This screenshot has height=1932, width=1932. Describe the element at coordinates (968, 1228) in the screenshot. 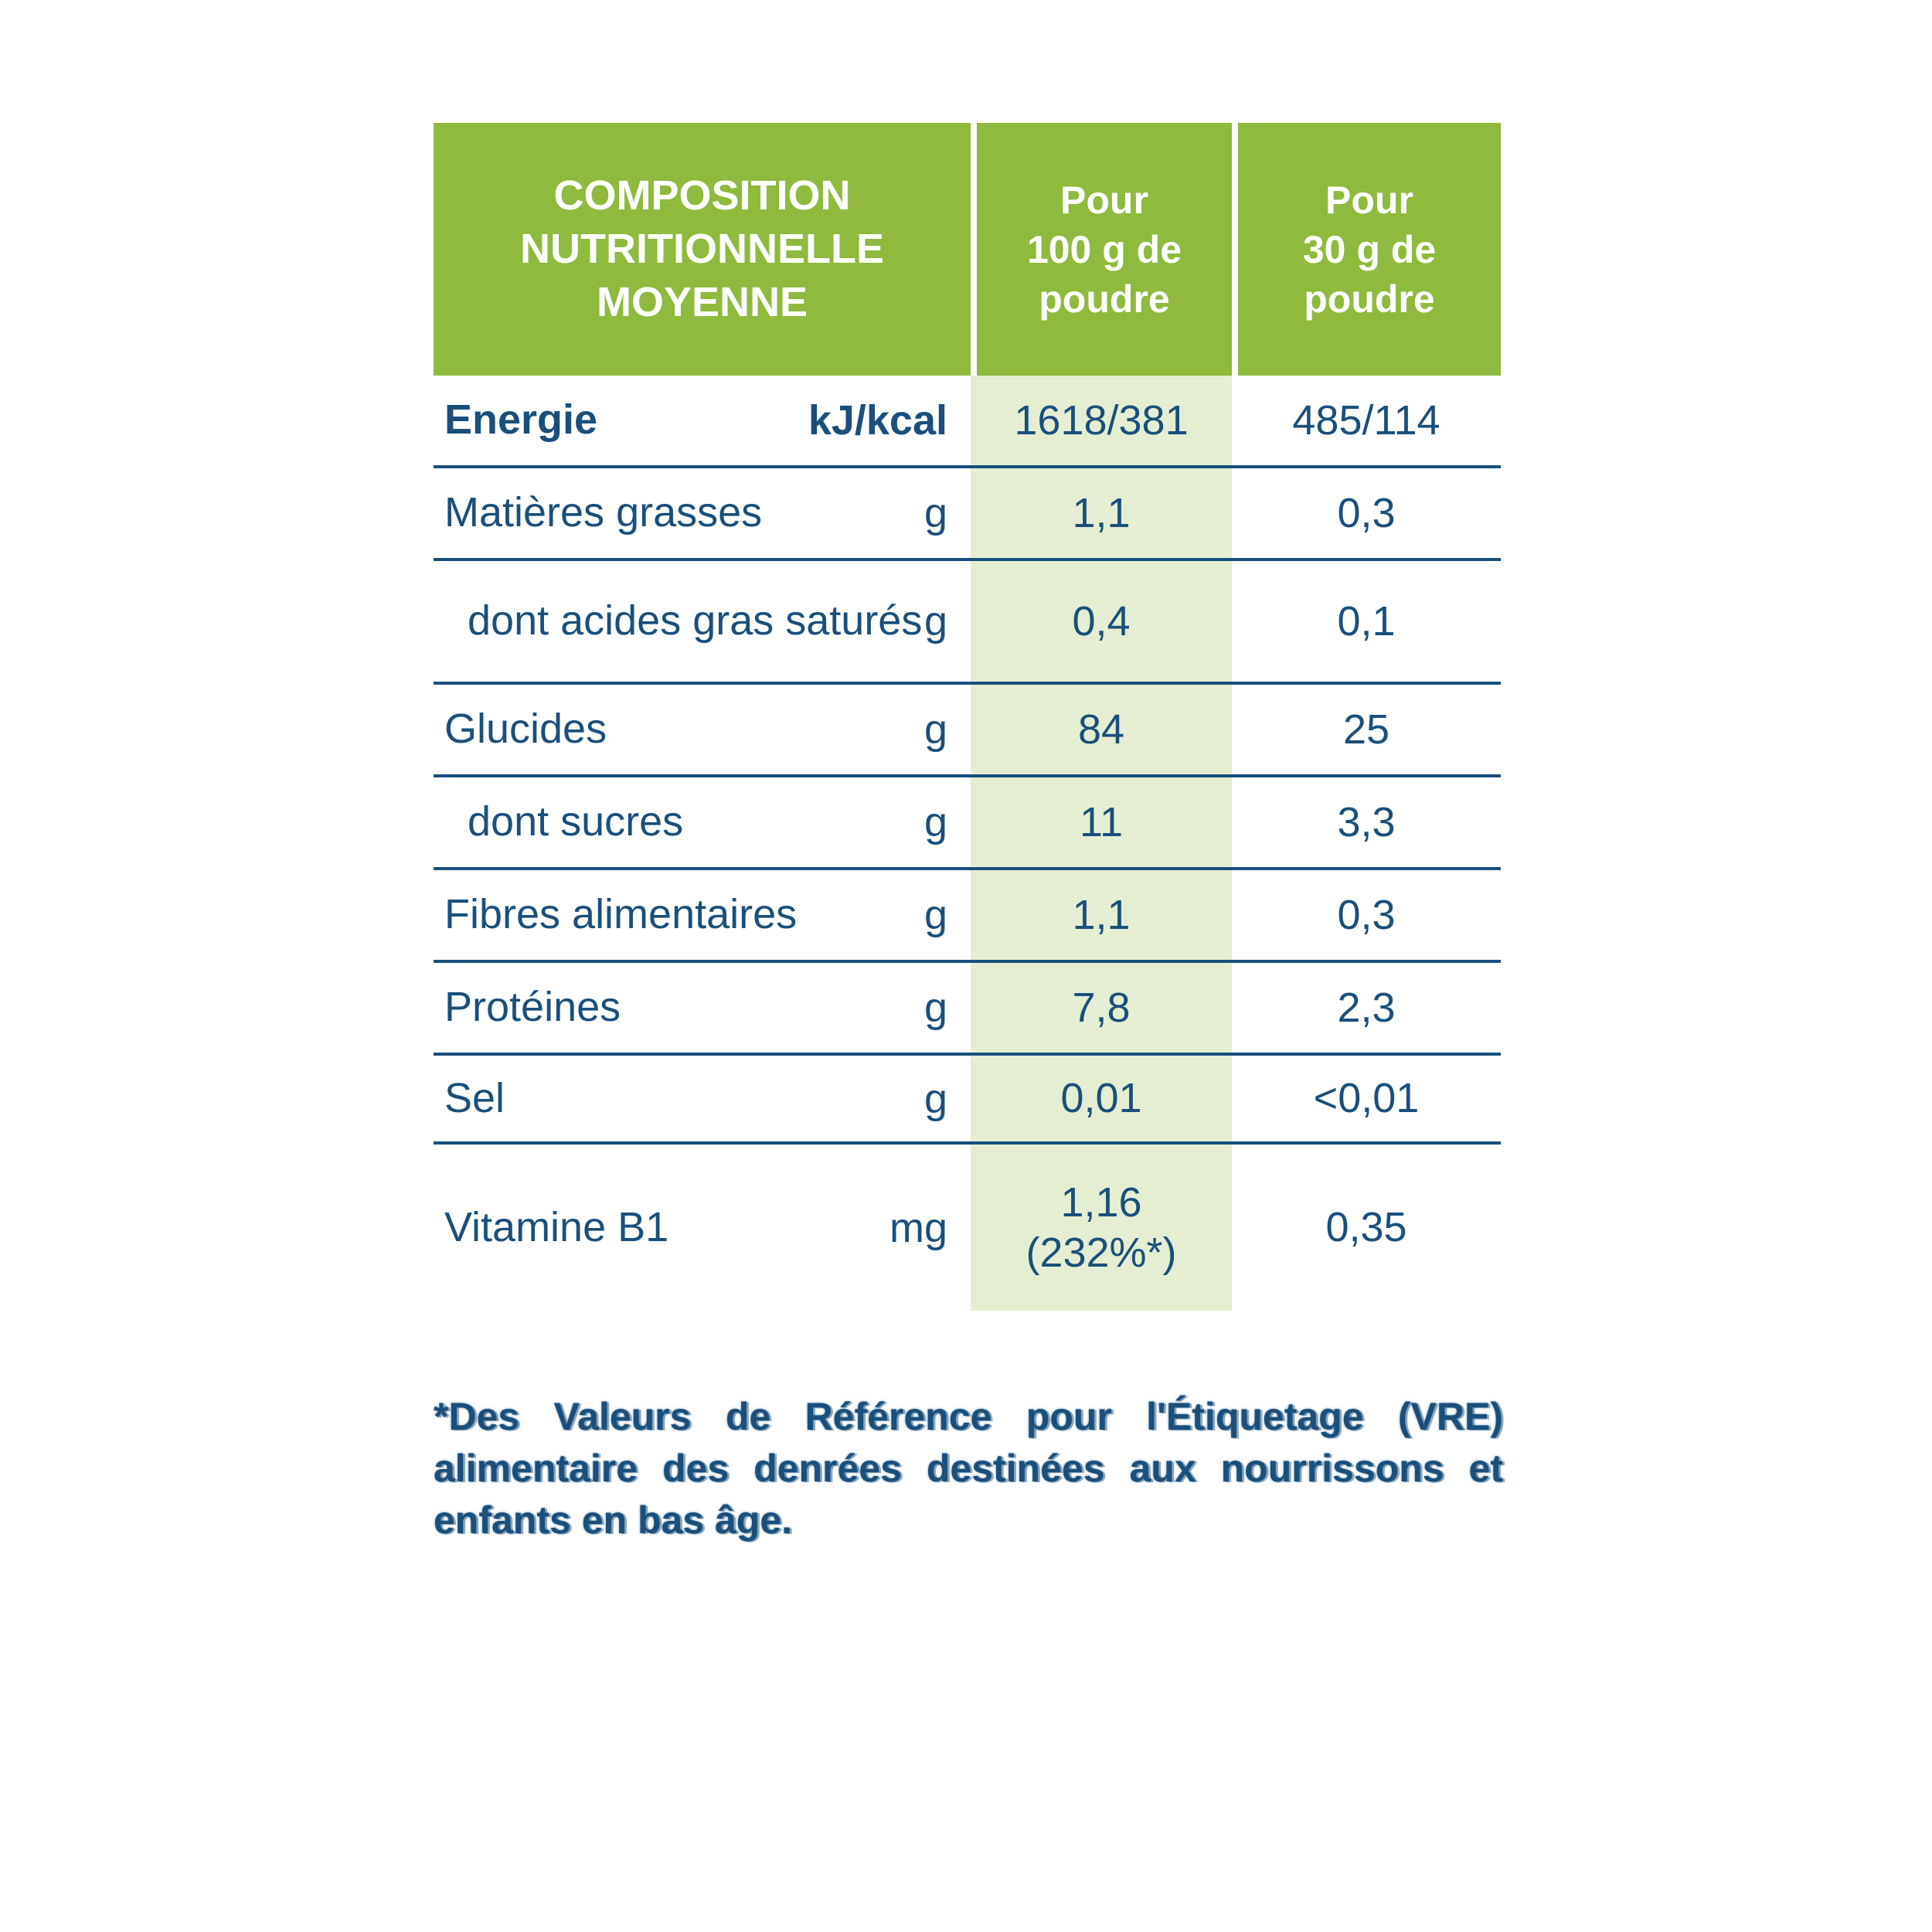

I see `table-row-vitamine-b1: Vitamine B1 mg 1,16 (232%*) 0,35` at that location.